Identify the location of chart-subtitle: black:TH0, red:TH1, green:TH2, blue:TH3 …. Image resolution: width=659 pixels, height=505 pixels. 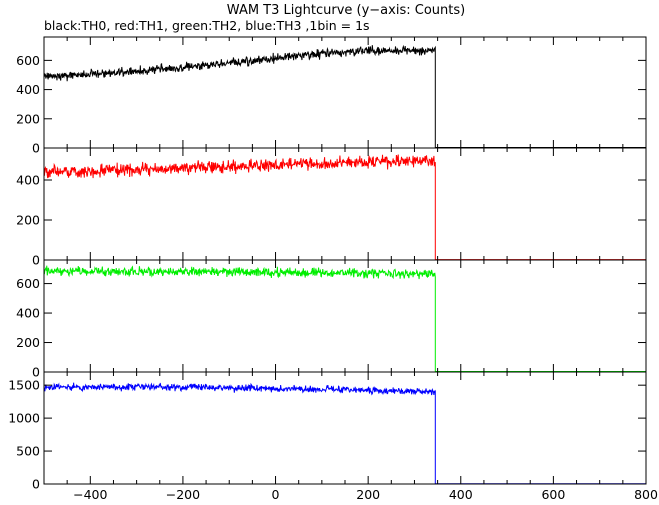
(207, 25).